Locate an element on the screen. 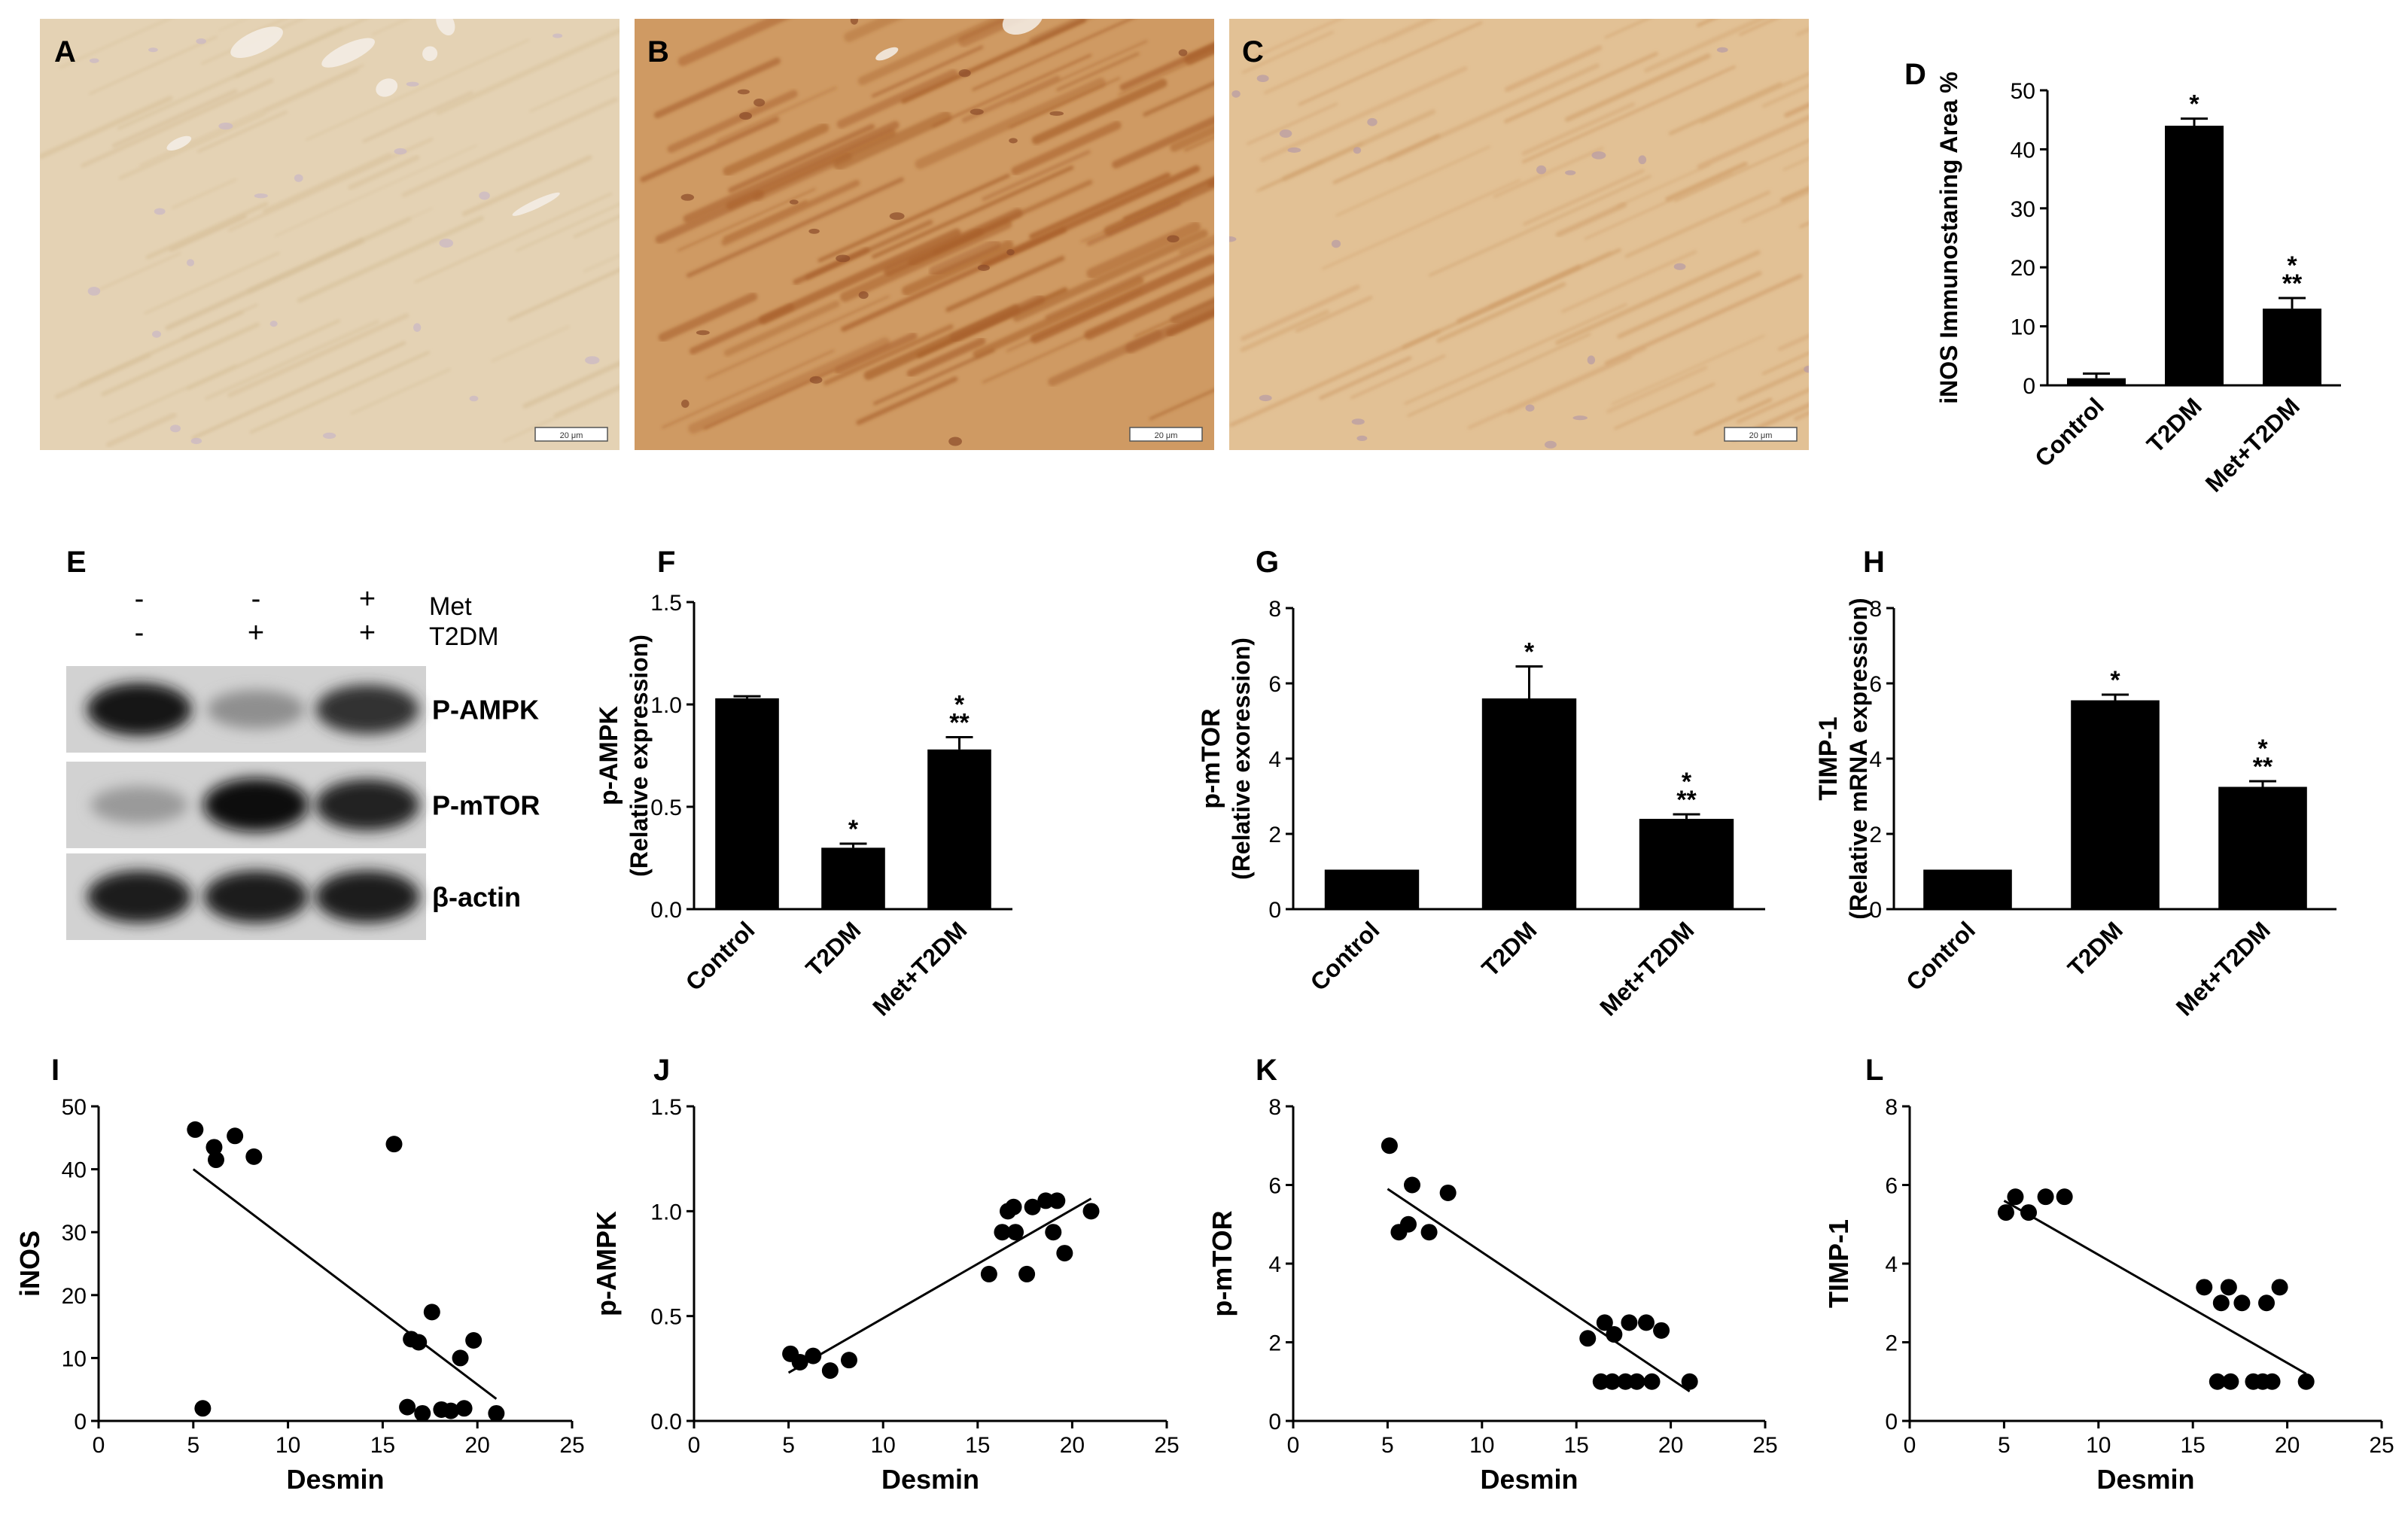 This screenshot has width=2408, height=1515. x-axis-title: Desmin is located at coordinates (335, 1479).